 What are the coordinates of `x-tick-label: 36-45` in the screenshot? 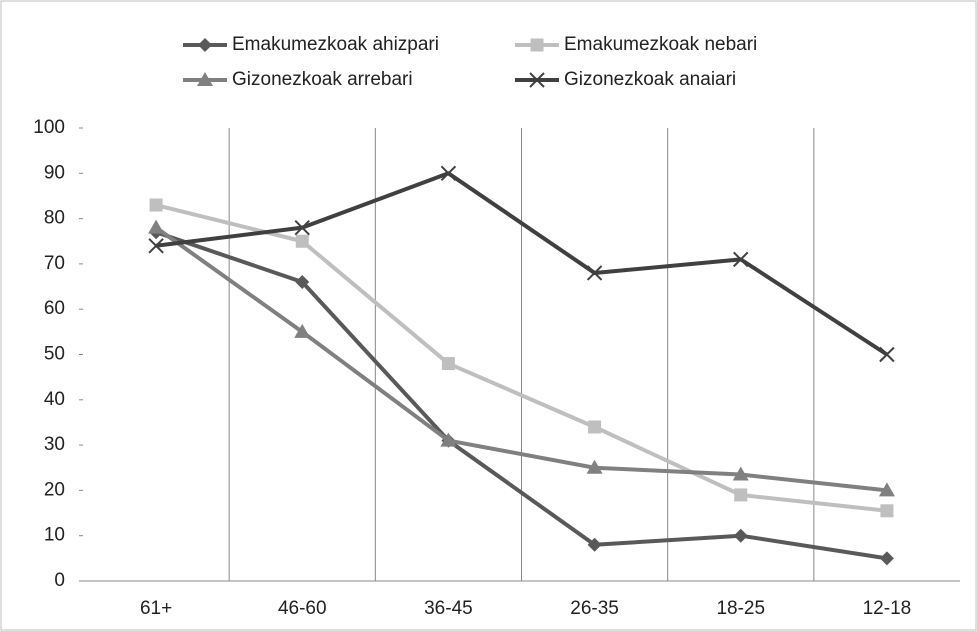 It's located at (448, 608).